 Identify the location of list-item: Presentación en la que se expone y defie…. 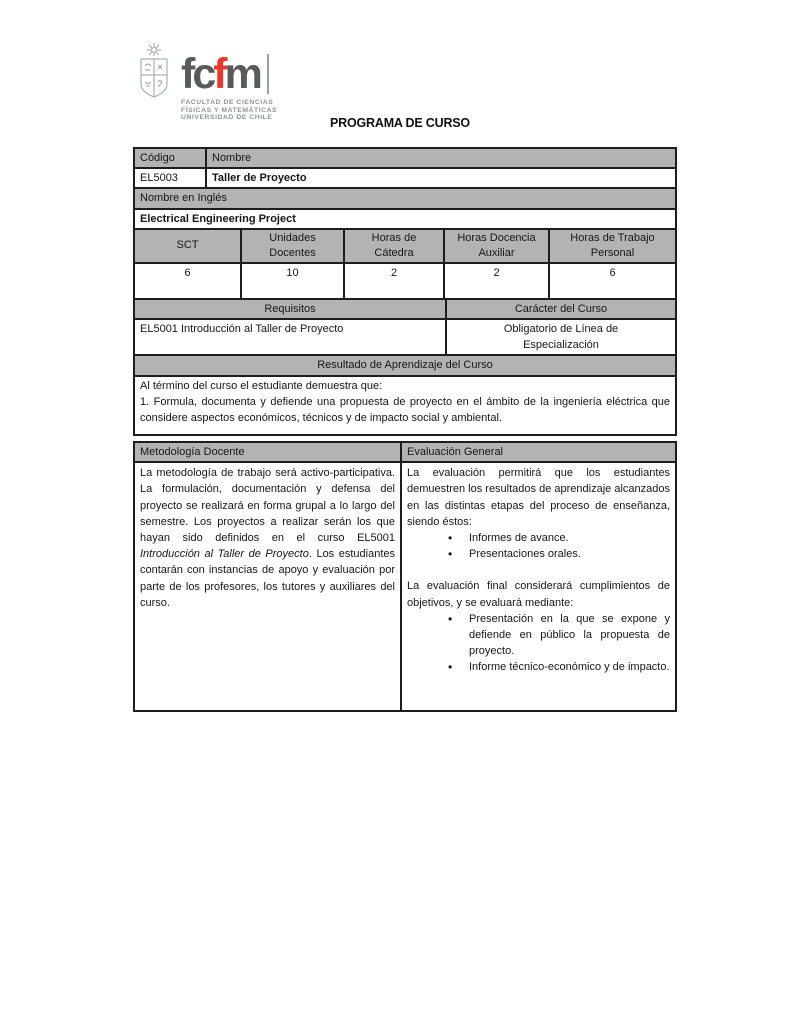
(559, 635).